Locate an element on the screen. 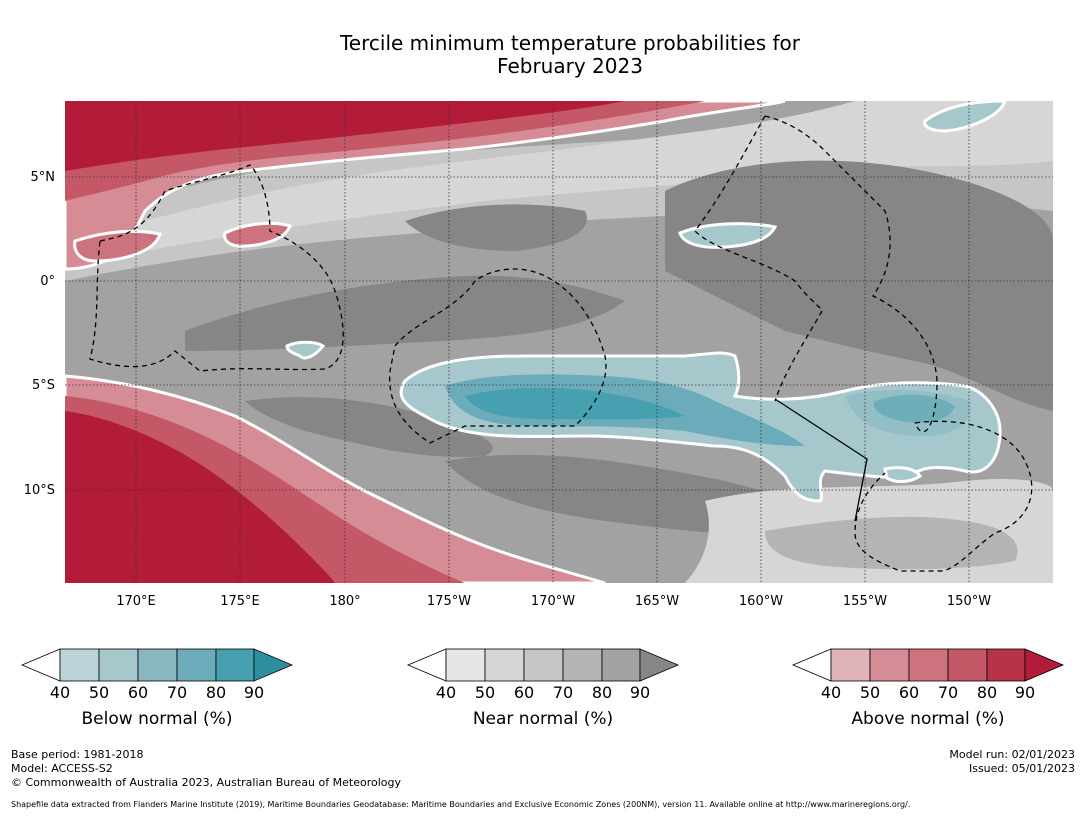 This screenshot has width=1085, height=816. lon-label-170e: 170°E is located at coordinates (136, 601).